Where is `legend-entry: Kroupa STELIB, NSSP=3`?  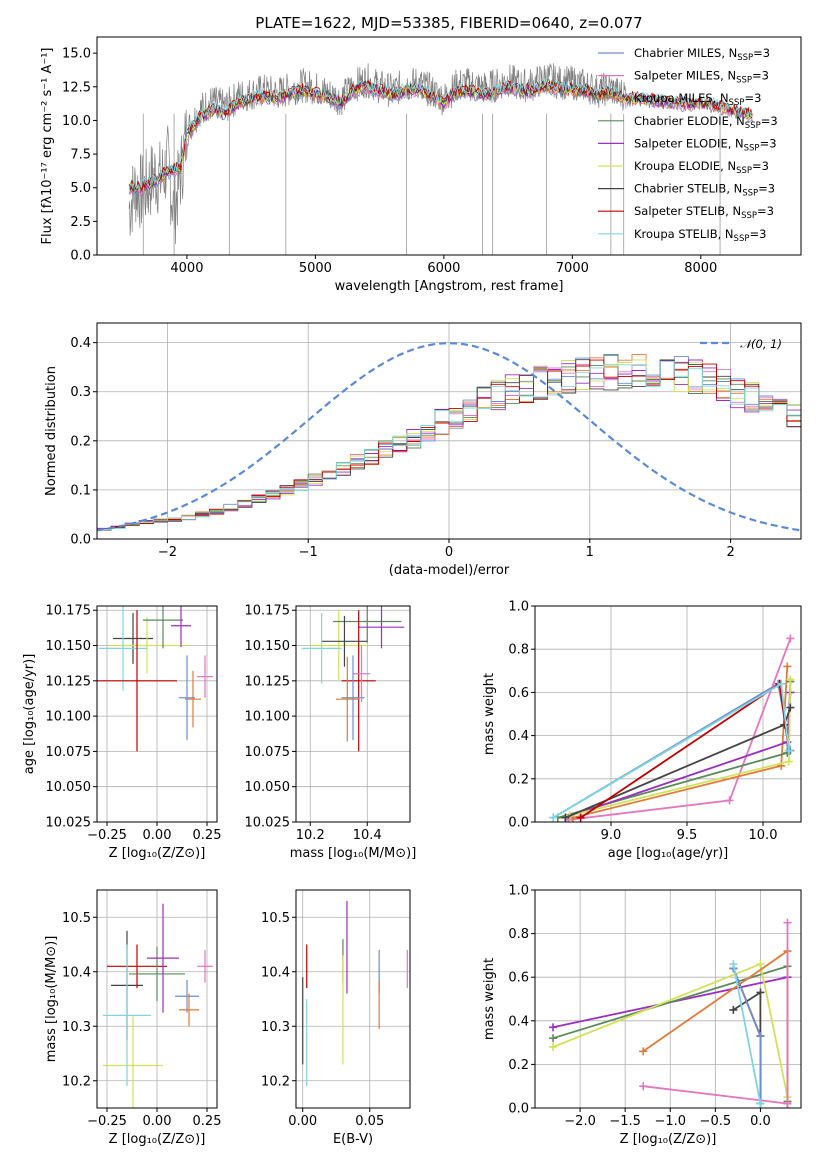 legend-entry: Kroupa STELIB, NSSP=3 is located at coordinates (700, 235).